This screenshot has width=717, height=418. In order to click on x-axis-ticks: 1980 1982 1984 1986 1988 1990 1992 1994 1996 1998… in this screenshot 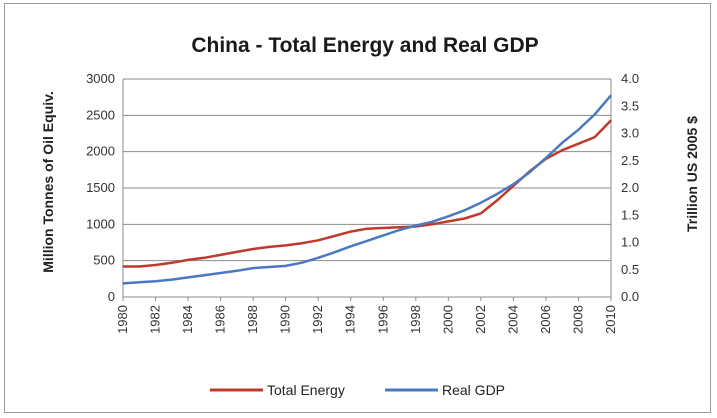, I will do `click(366, 315)`.